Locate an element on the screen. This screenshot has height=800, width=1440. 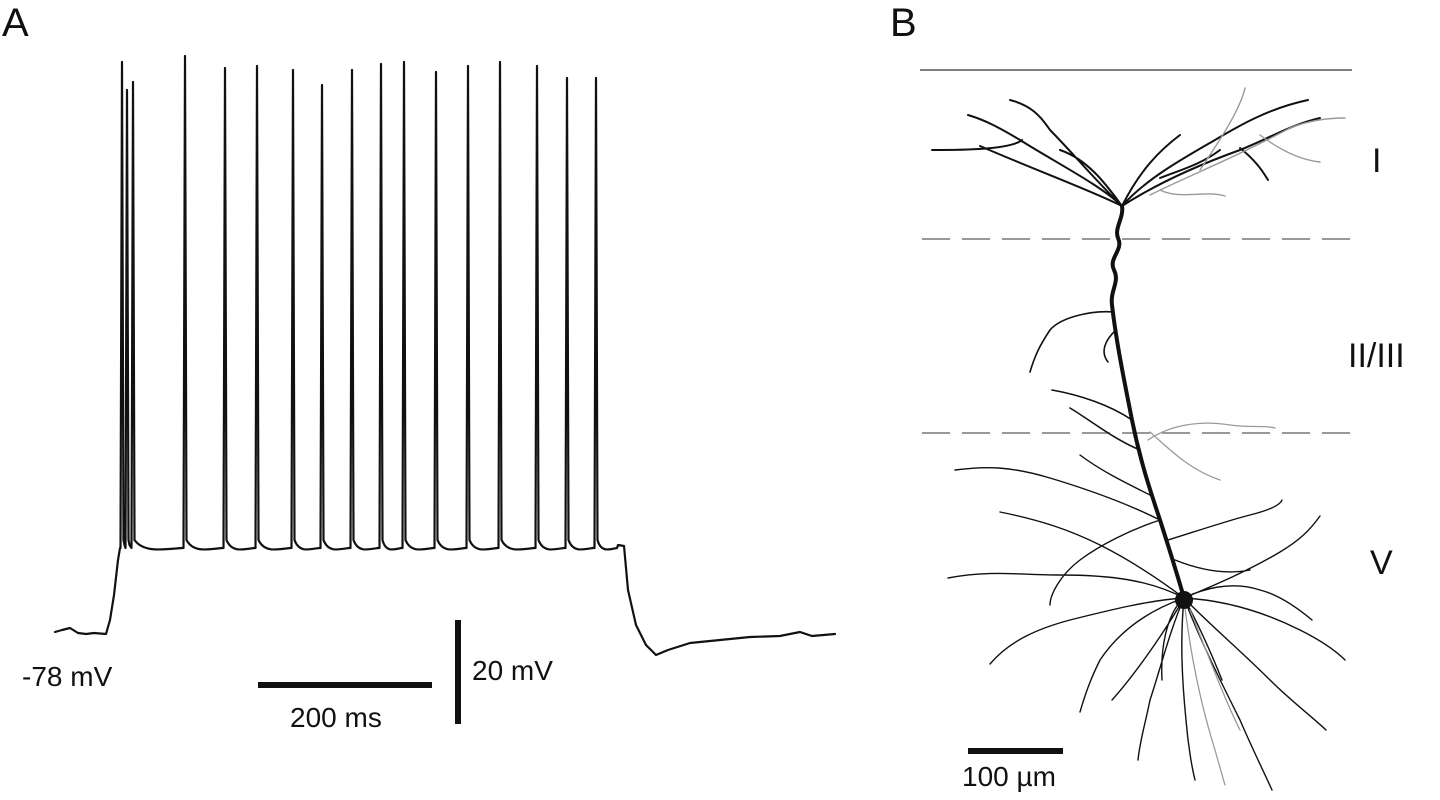
layer-label-v: V is located at coordinates (1381, 563).